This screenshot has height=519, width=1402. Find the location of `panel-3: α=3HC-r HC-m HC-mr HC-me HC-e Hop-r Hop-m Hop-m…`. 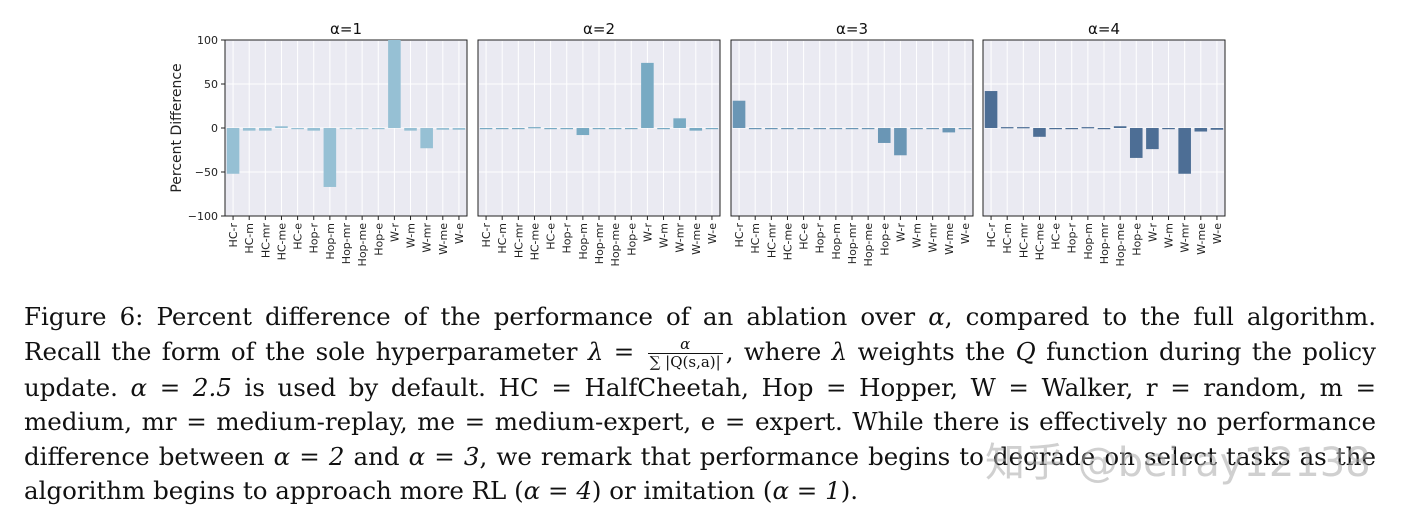

panel-3: α=3HC-r HC-m HC-mr HC-me HC-e Hop-r Hop-m Hop-m… is located at coordinates (852, 143).